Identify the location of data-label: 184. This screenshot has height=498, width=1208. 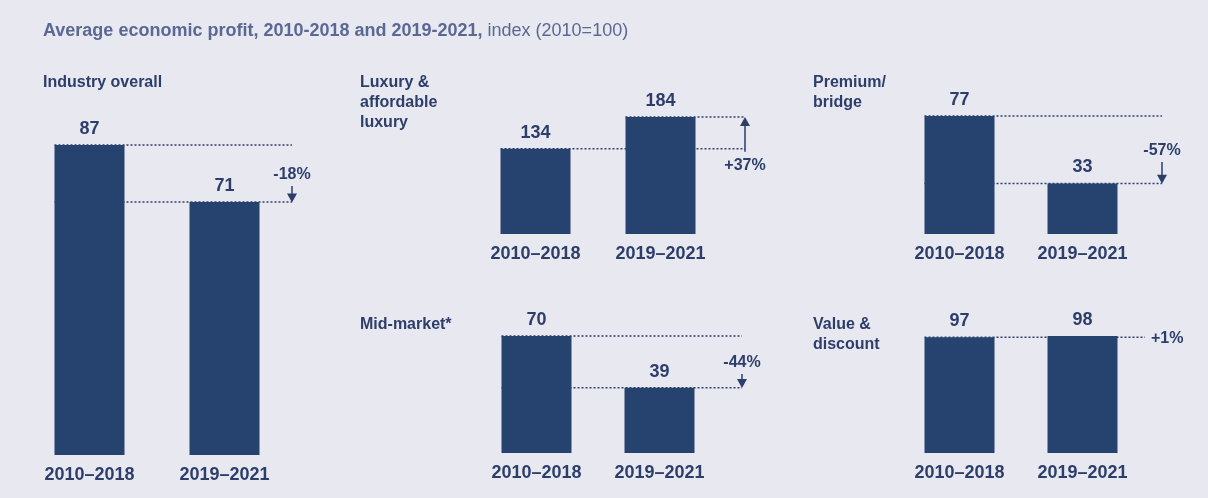
(660, 100).